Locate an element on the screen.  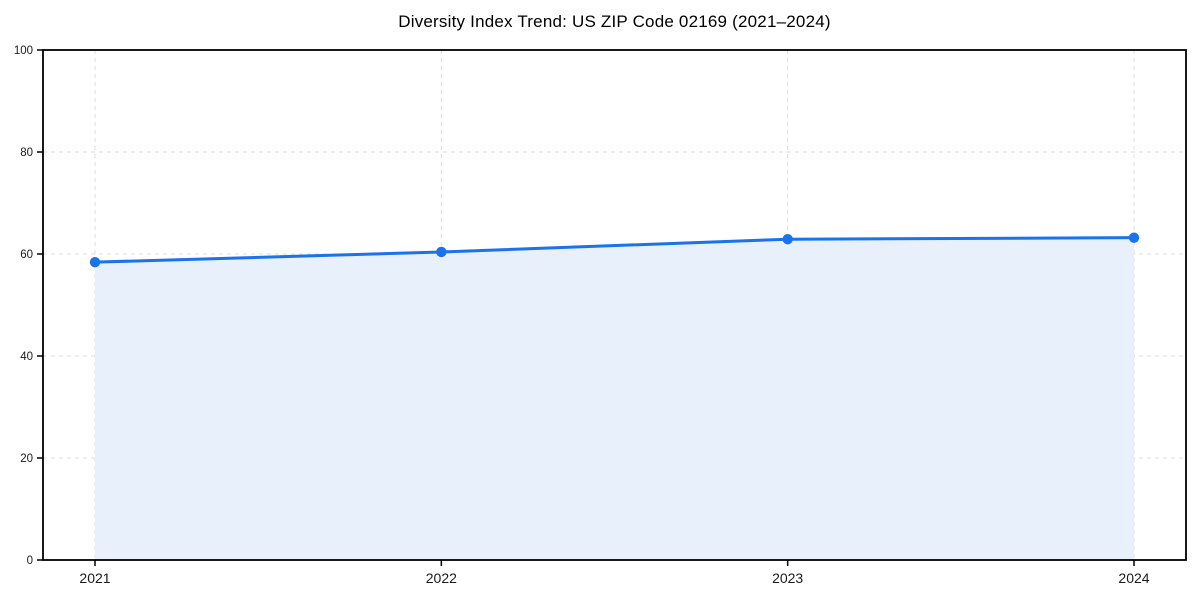
x-tick-label: 2022 is located at coordinates (441, 578).